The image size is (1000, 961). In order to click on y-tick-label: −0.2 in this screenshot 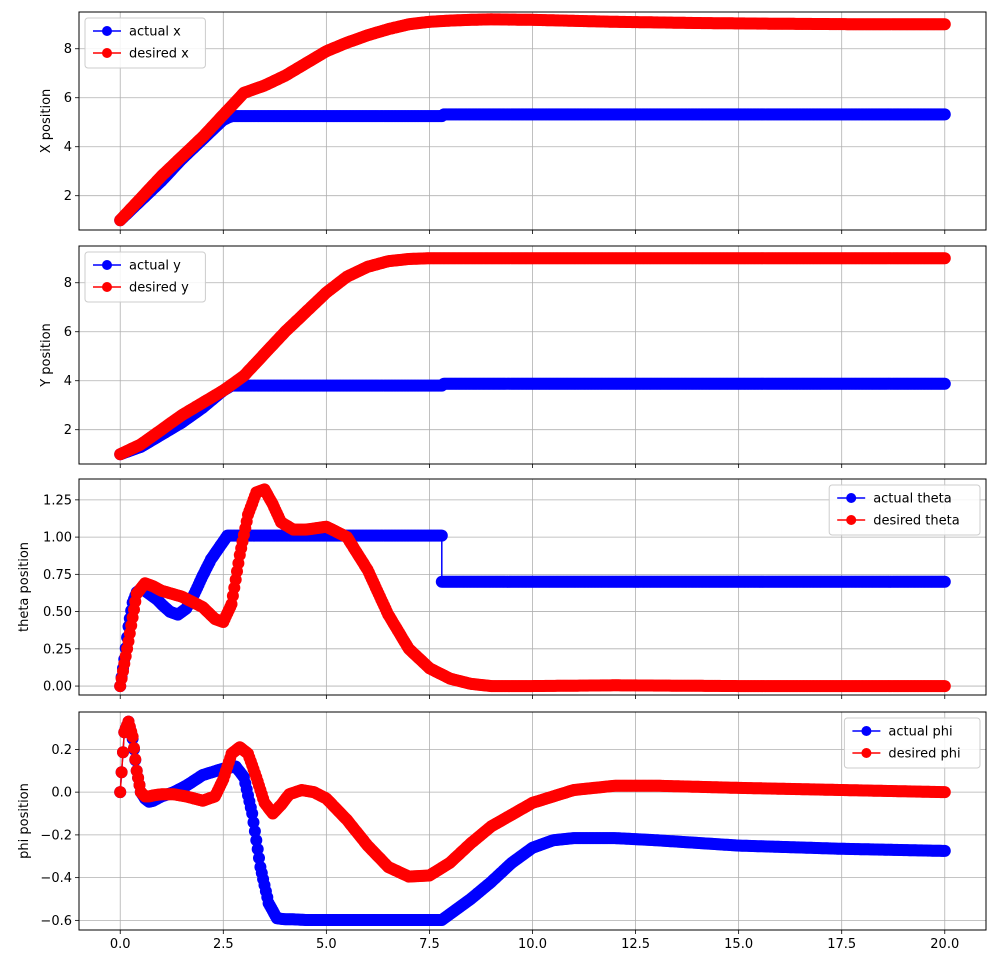, I will do `click(56, 835)`.